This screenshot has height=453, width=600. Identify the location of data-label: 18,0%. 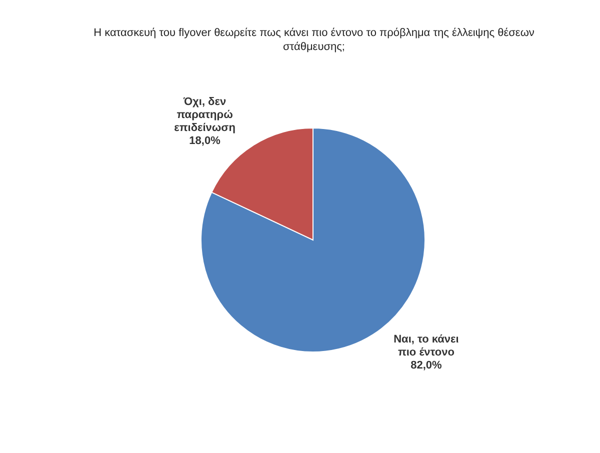
(205, 141).